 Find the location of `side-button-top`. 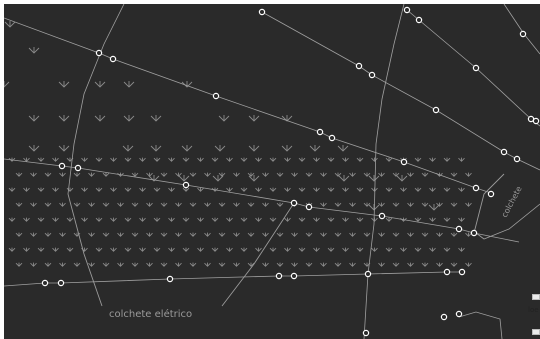

side-button-top is located at coordinates (536, 297).